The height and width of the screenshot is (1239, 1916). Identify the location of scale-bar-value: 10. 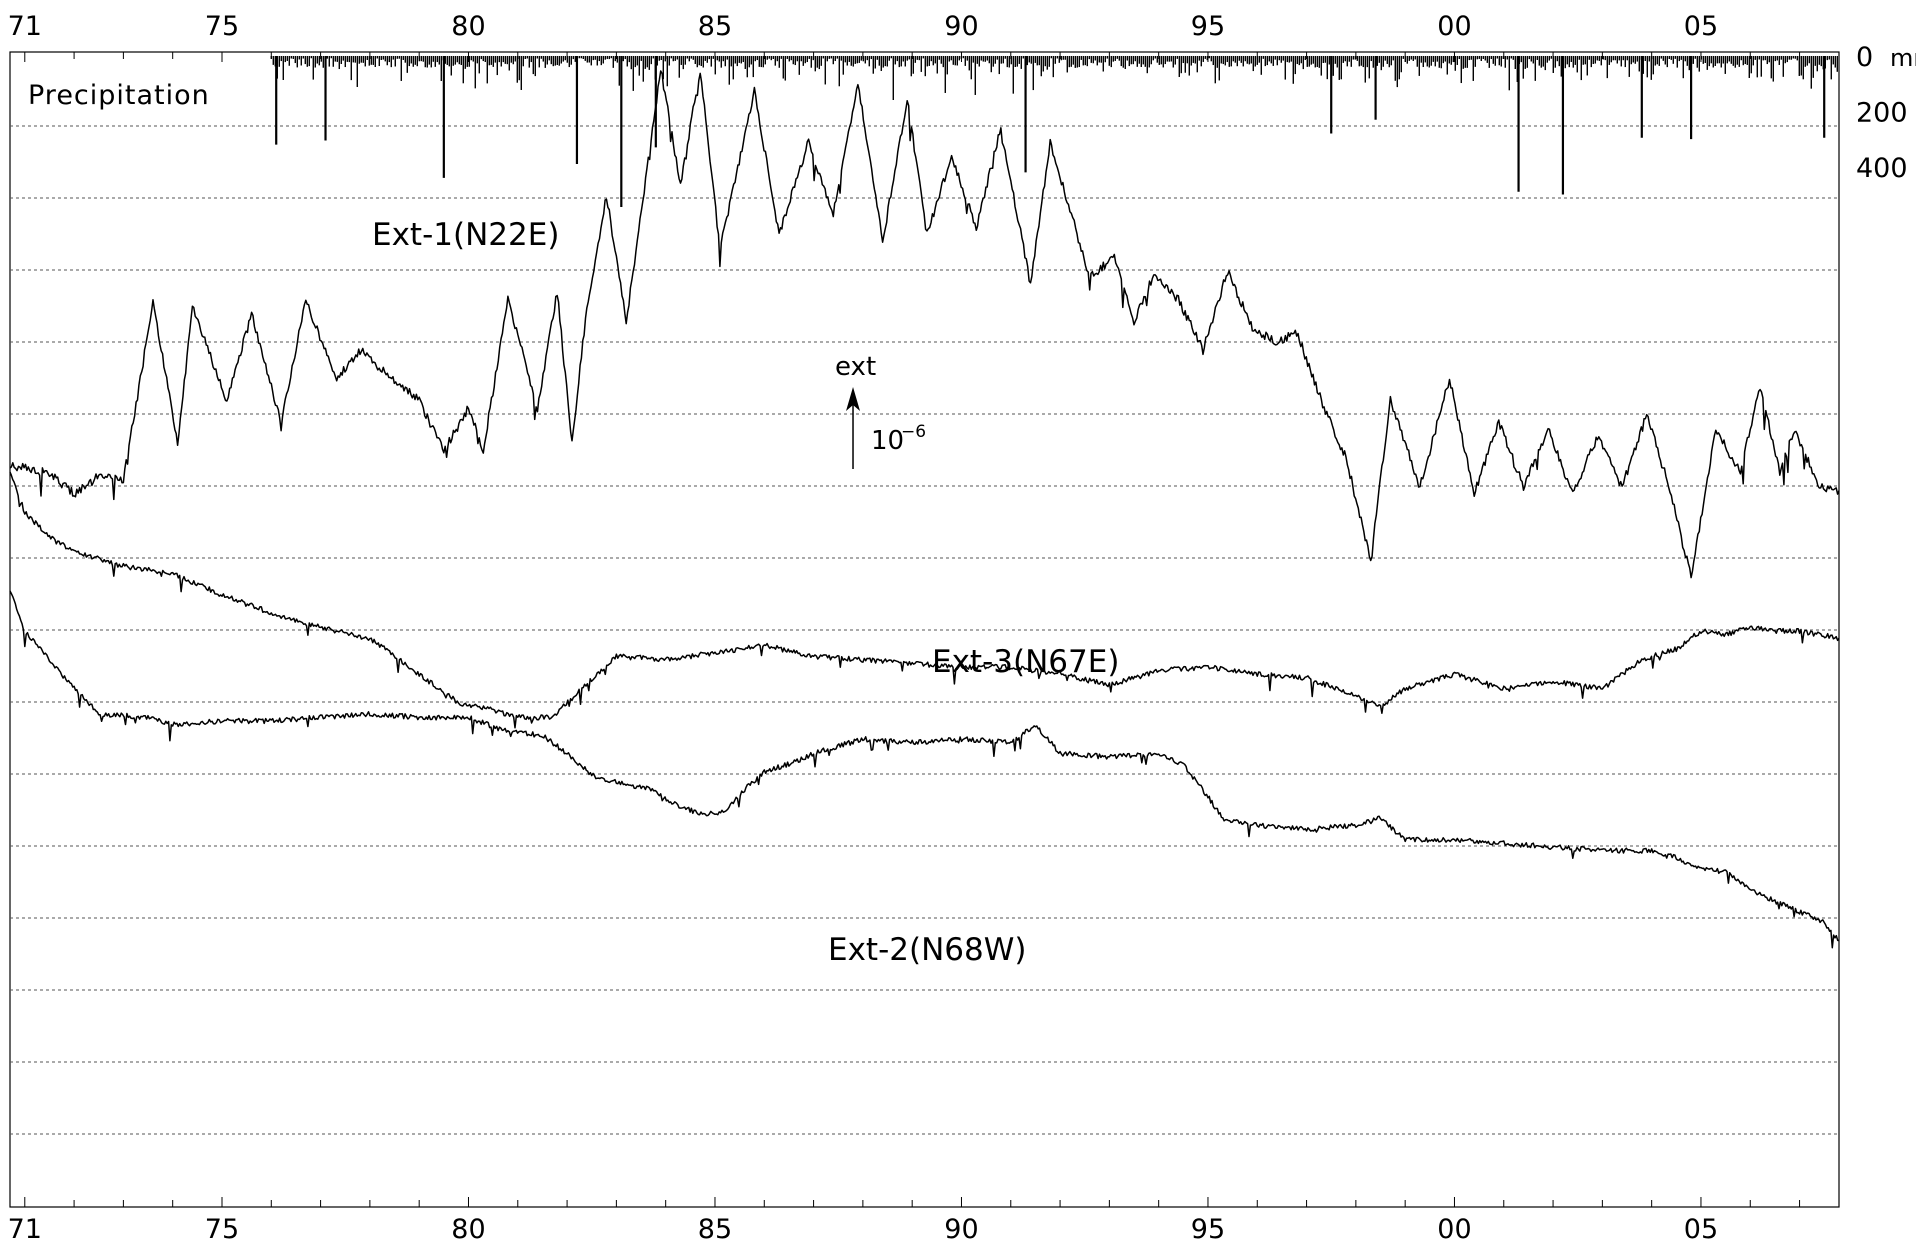
(887, 441).